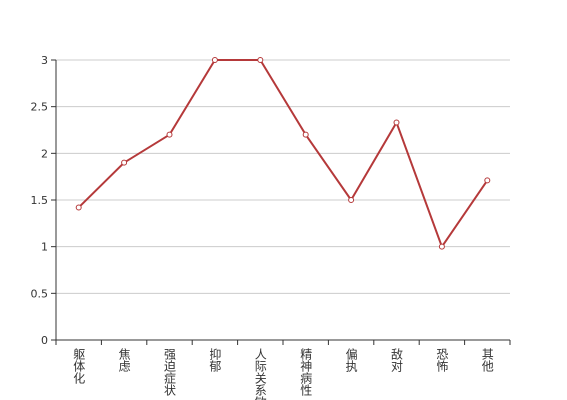 The width and height of the screenshot is (567, 400). I want to click on x-tick-label: 抑郁, so click(215, 360).